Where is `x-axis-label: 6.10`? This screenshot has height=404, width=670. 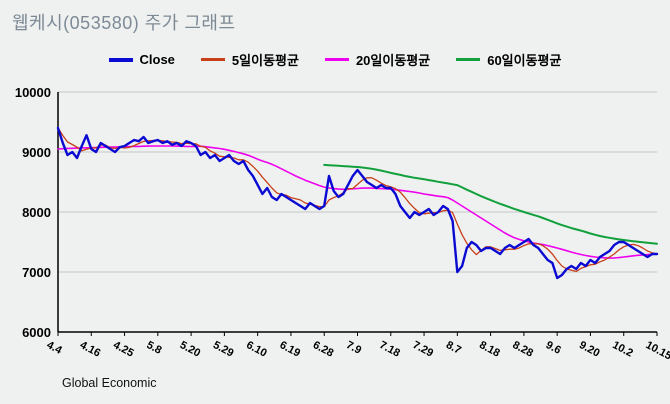
x-axis-label: 6.10 is located at coordinates (256, 349).